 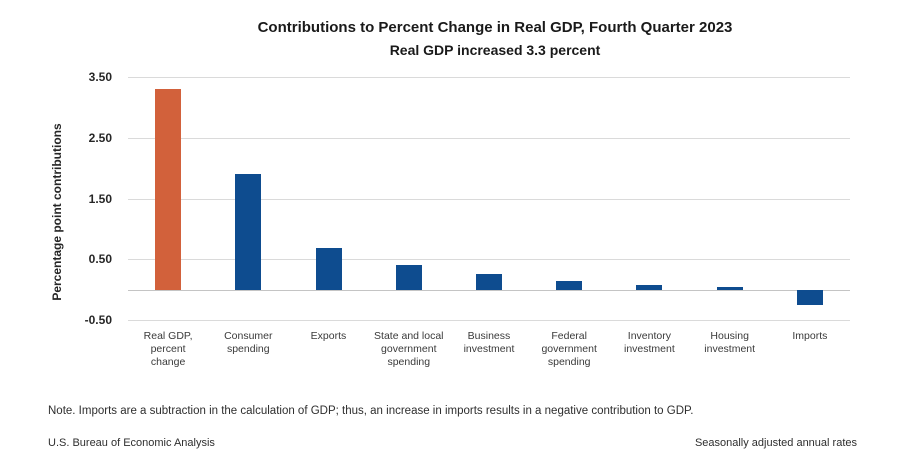 I want to click on bar-housing-investment, so click(x=729, y=288).